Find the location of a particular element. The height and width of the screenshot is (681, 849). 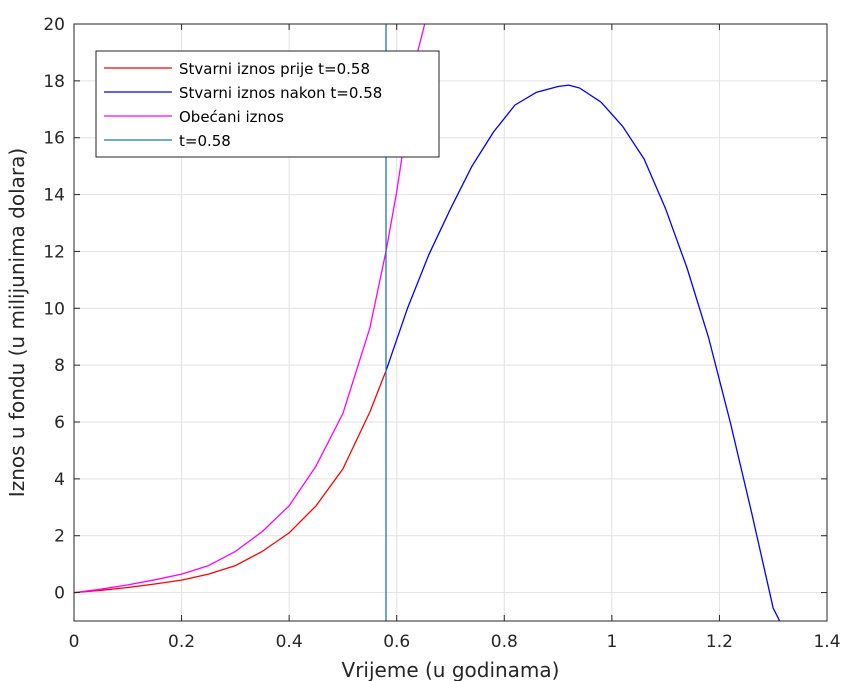

x-axis-label: Vrijeme (u godinama) is located at coordinates (451, 669).